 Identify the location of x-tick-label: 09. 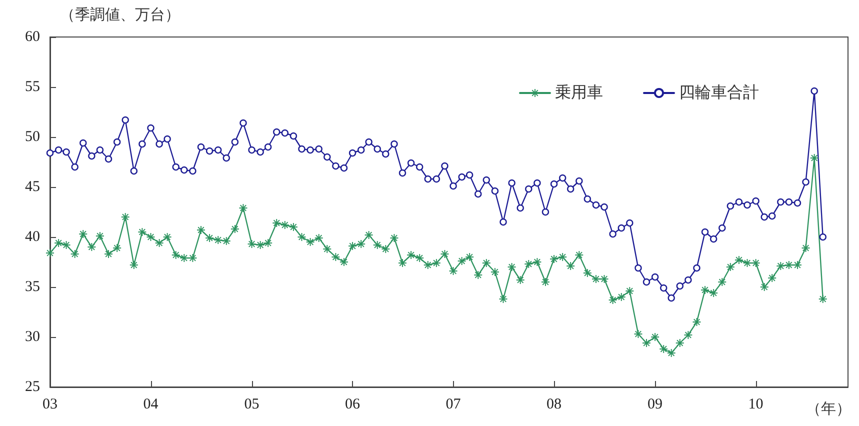
(655, 404).